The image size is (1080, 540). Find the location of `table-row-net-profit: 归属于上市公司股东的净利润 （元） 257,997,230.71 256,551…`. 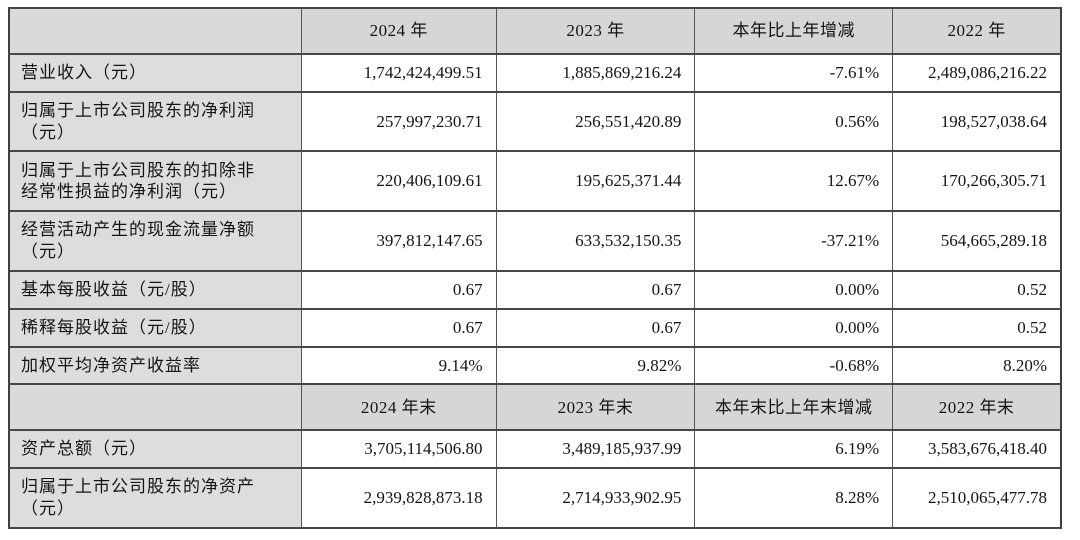

table-row-net-profit: 归属于上市公司股东的净利润 （元） 257,997,230.71 256,551… is located at coordinates (535, 121).